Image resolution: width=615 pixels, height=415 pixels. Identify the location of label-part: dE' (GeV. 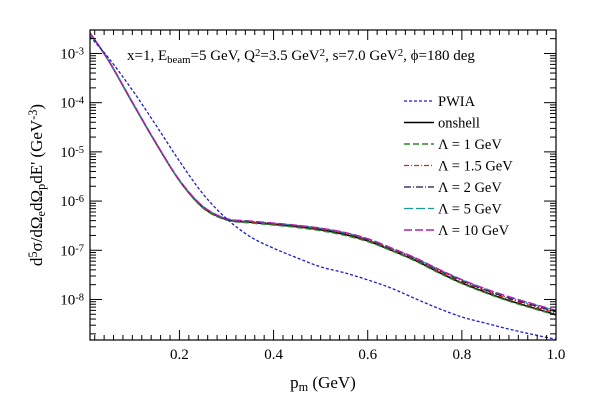
(36, 151).